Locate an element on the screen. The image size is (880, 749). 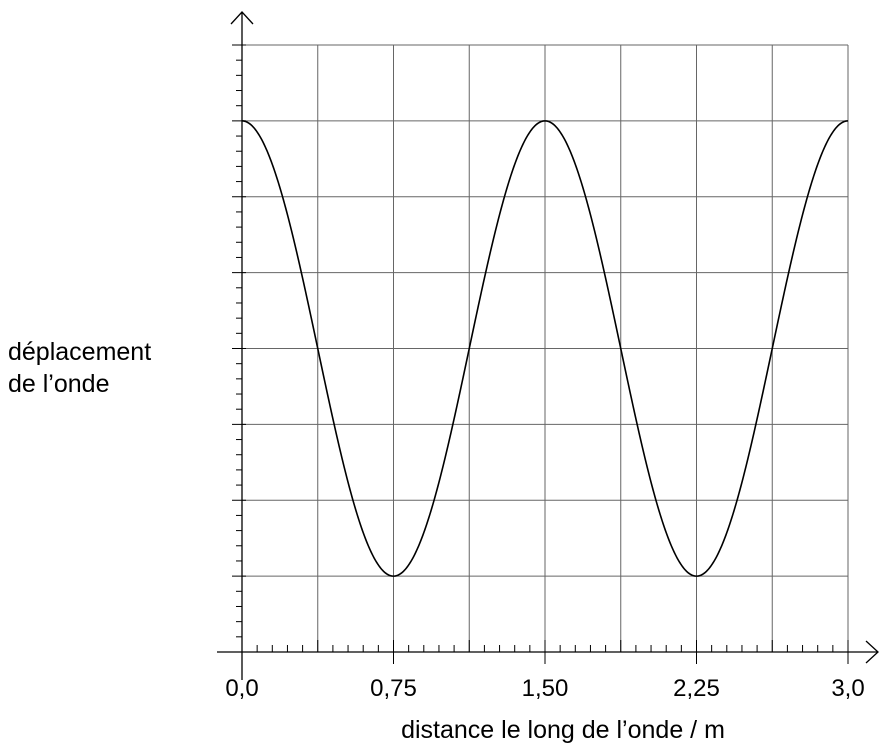
x-tick-label: 1,50 is located at coordinates (545, 688).